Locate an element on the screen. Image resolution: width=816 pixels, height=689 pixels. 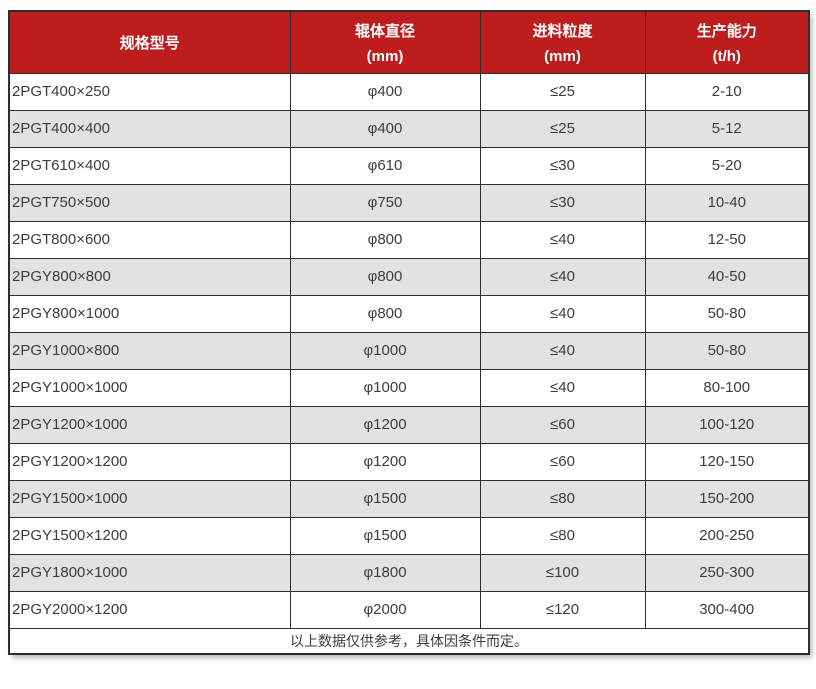
capacity-cell: 12-50 is located at coordinates (727, 239).